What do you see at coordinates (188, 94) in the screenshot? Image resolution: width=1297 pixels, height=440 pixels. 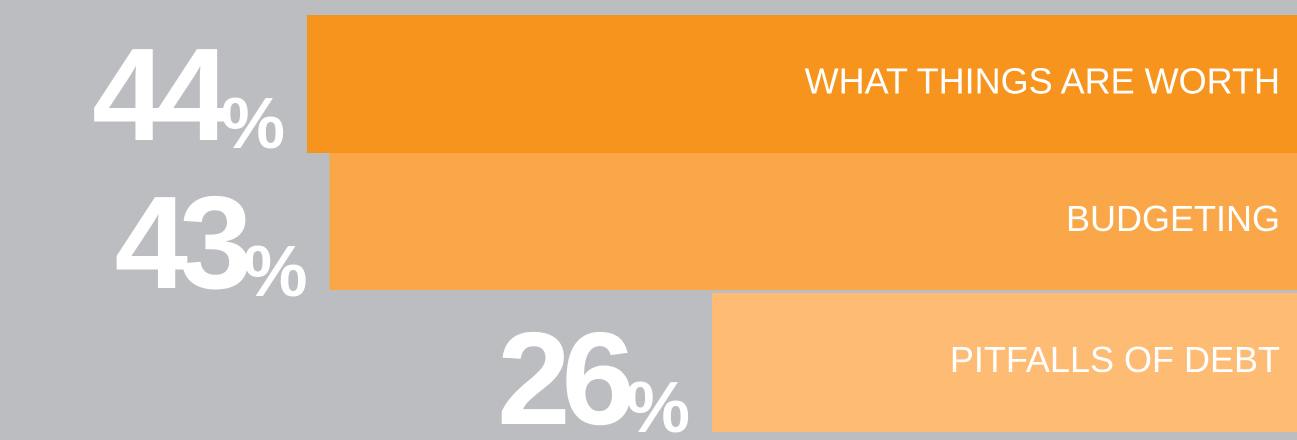 I see `value-label: 44%` at bounding box center [188, 94].